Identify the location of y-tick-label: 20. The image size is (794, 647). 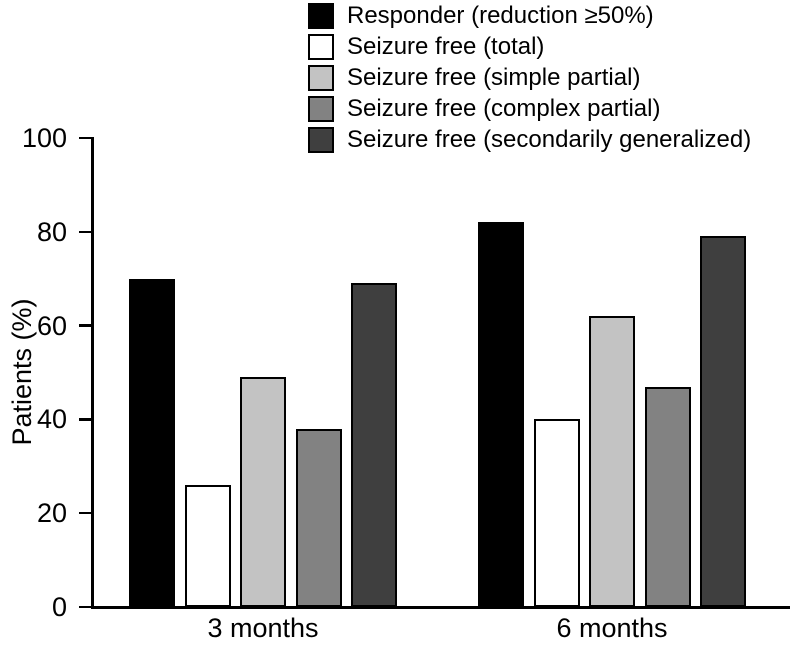
(51, 513).